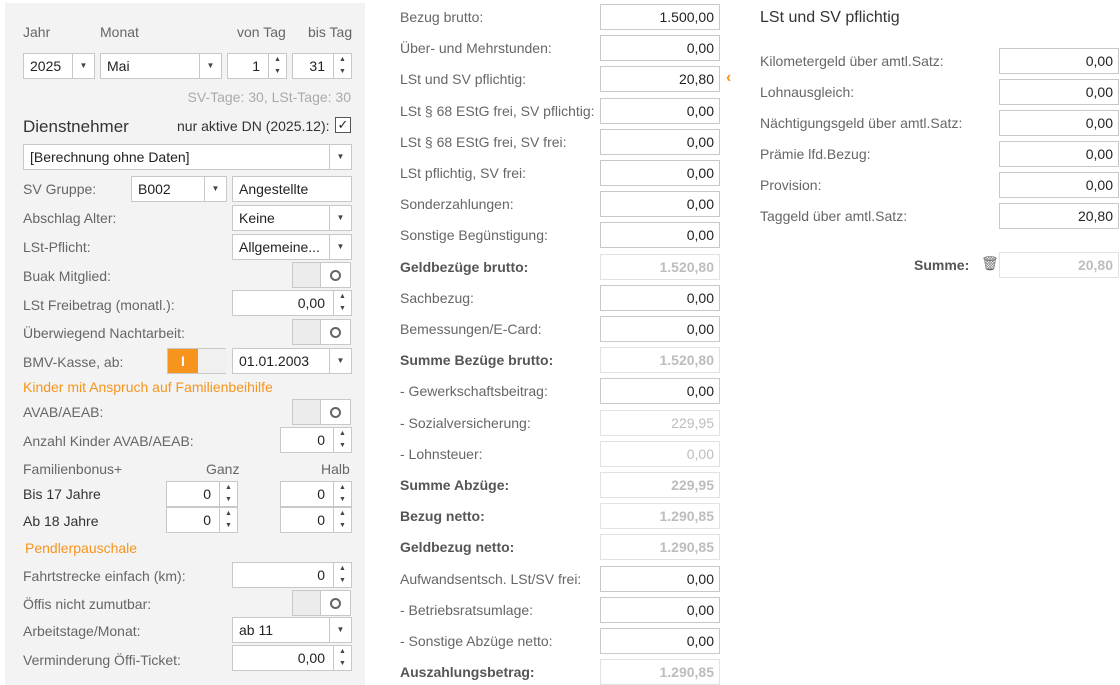 The height and width of the screenshot is (685, 1120). Describe the element at coordinates (81, 548) in the screenshot. I see `commuter-heading: Pendlerpauschale` at that location.